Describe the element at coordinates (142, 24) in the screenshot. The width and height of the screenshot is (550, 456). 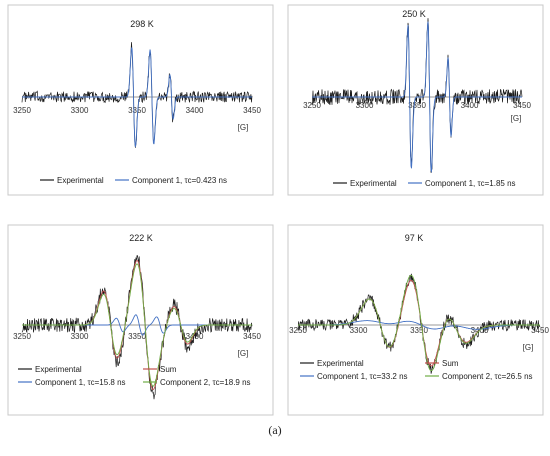
I see `chart-title: 298 K` at that location.